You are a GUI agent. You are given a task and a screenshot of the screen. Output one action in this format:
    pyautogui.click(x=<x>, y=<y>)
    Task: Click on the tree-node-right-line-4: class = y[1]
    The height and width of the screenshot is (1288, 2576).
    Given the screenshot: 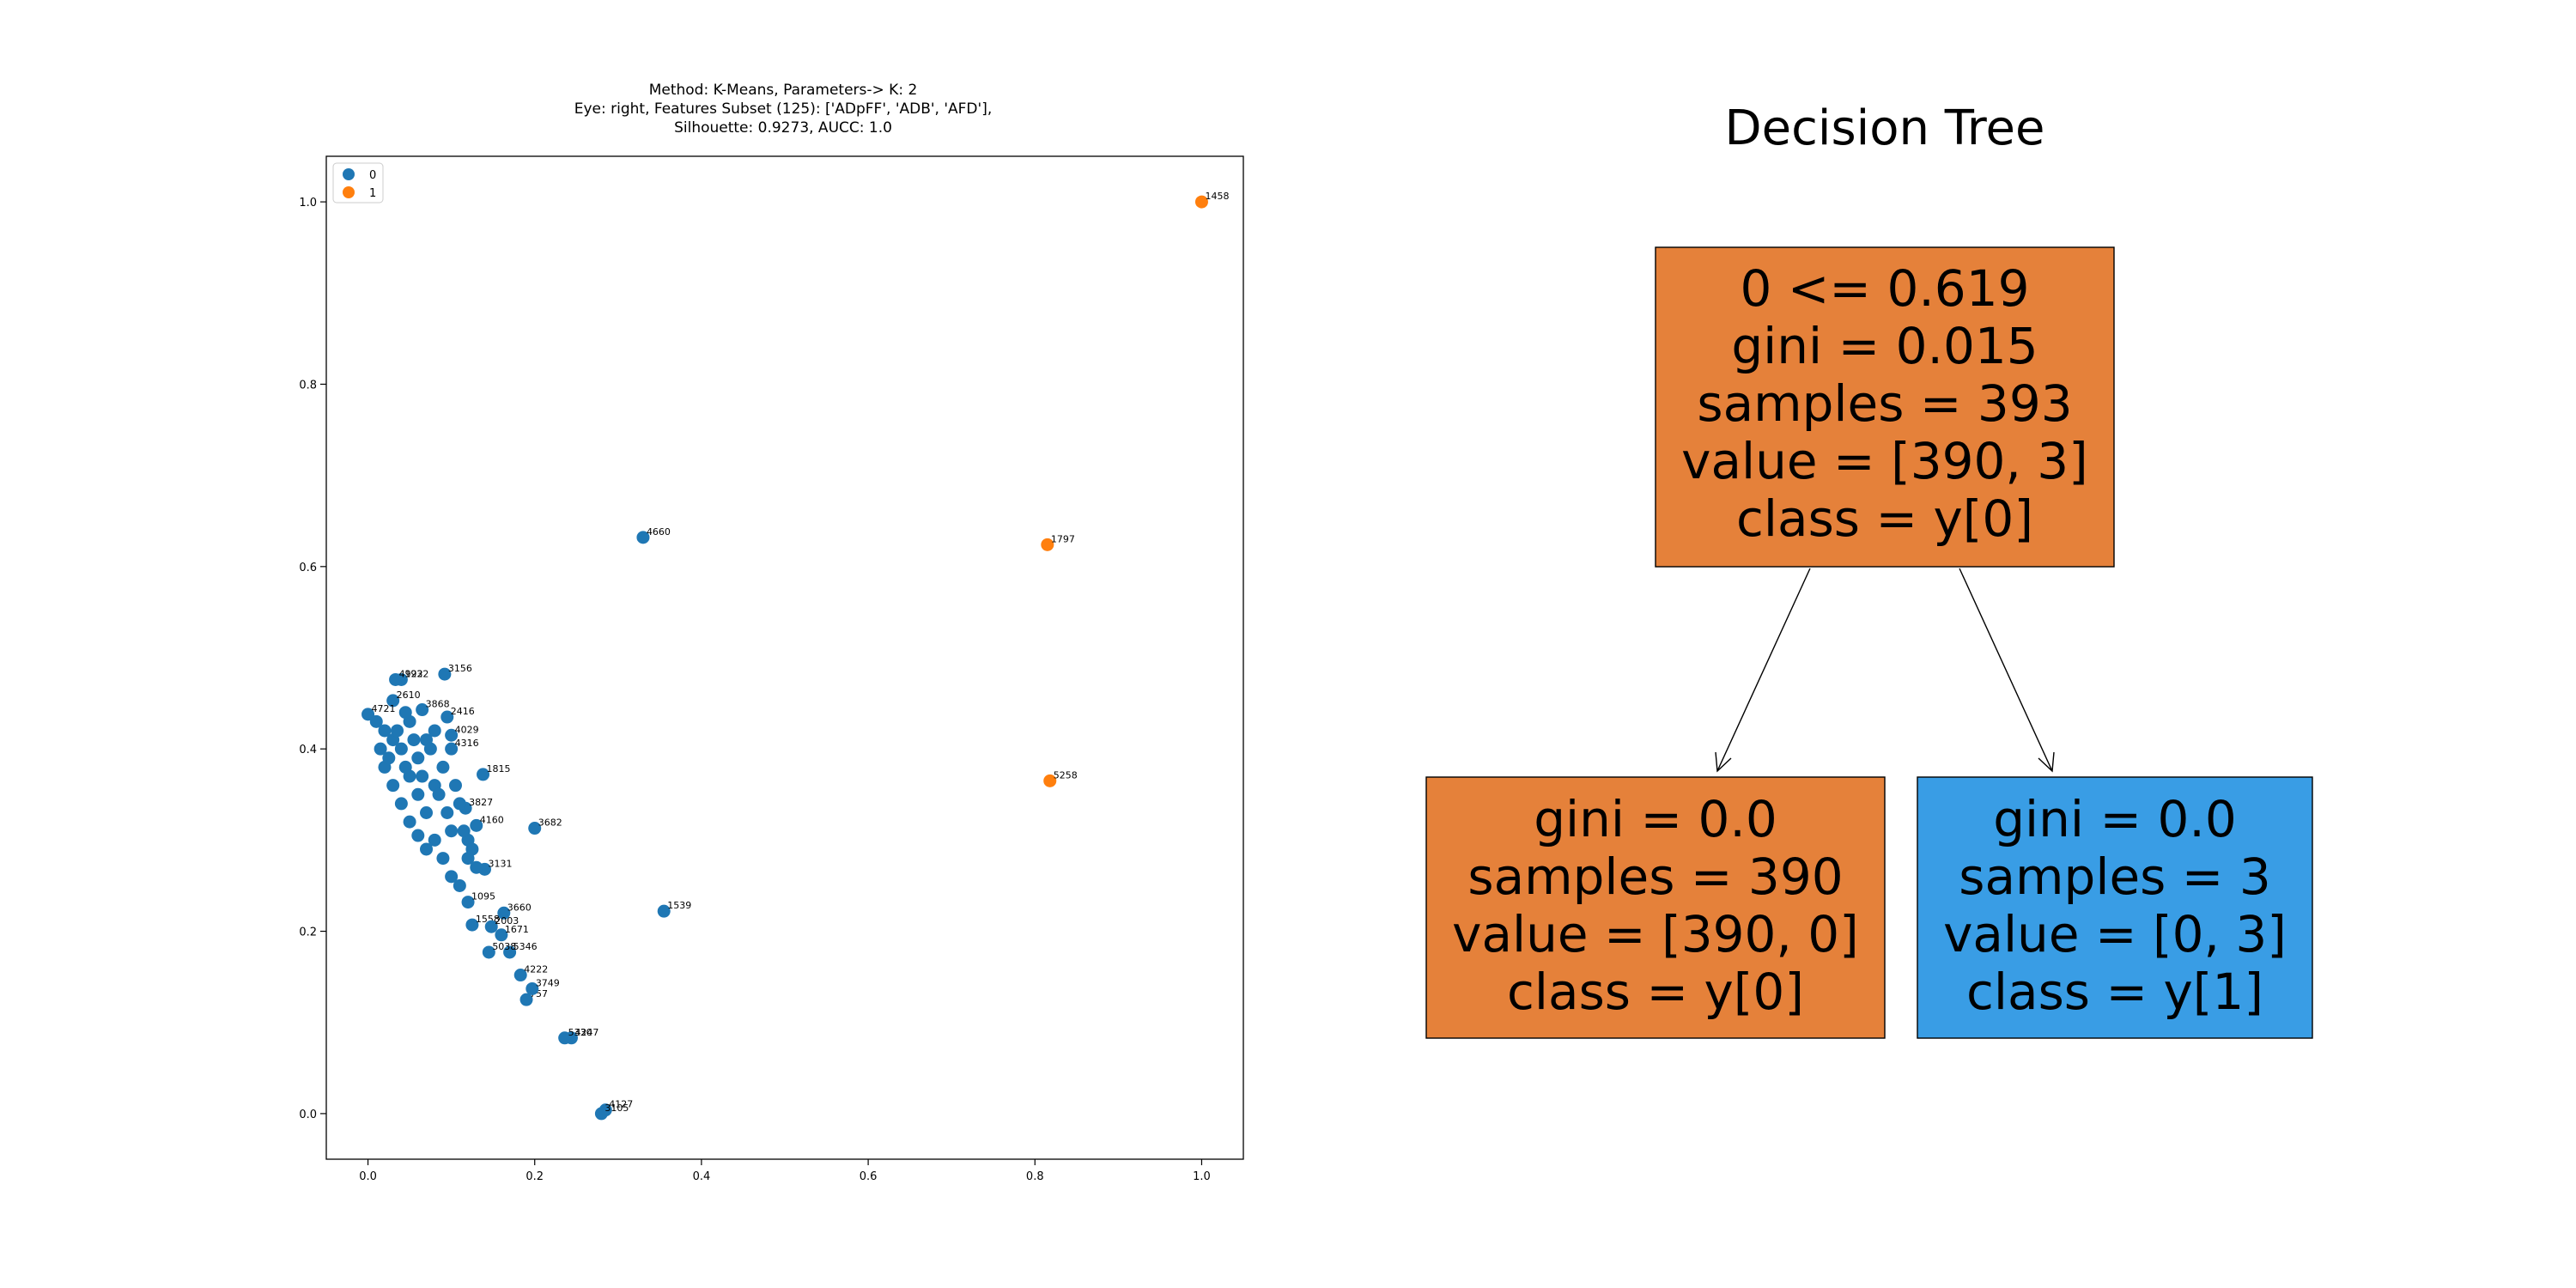 What is the action you would take?
    pyautogui.click(x=2114, y=992)
    